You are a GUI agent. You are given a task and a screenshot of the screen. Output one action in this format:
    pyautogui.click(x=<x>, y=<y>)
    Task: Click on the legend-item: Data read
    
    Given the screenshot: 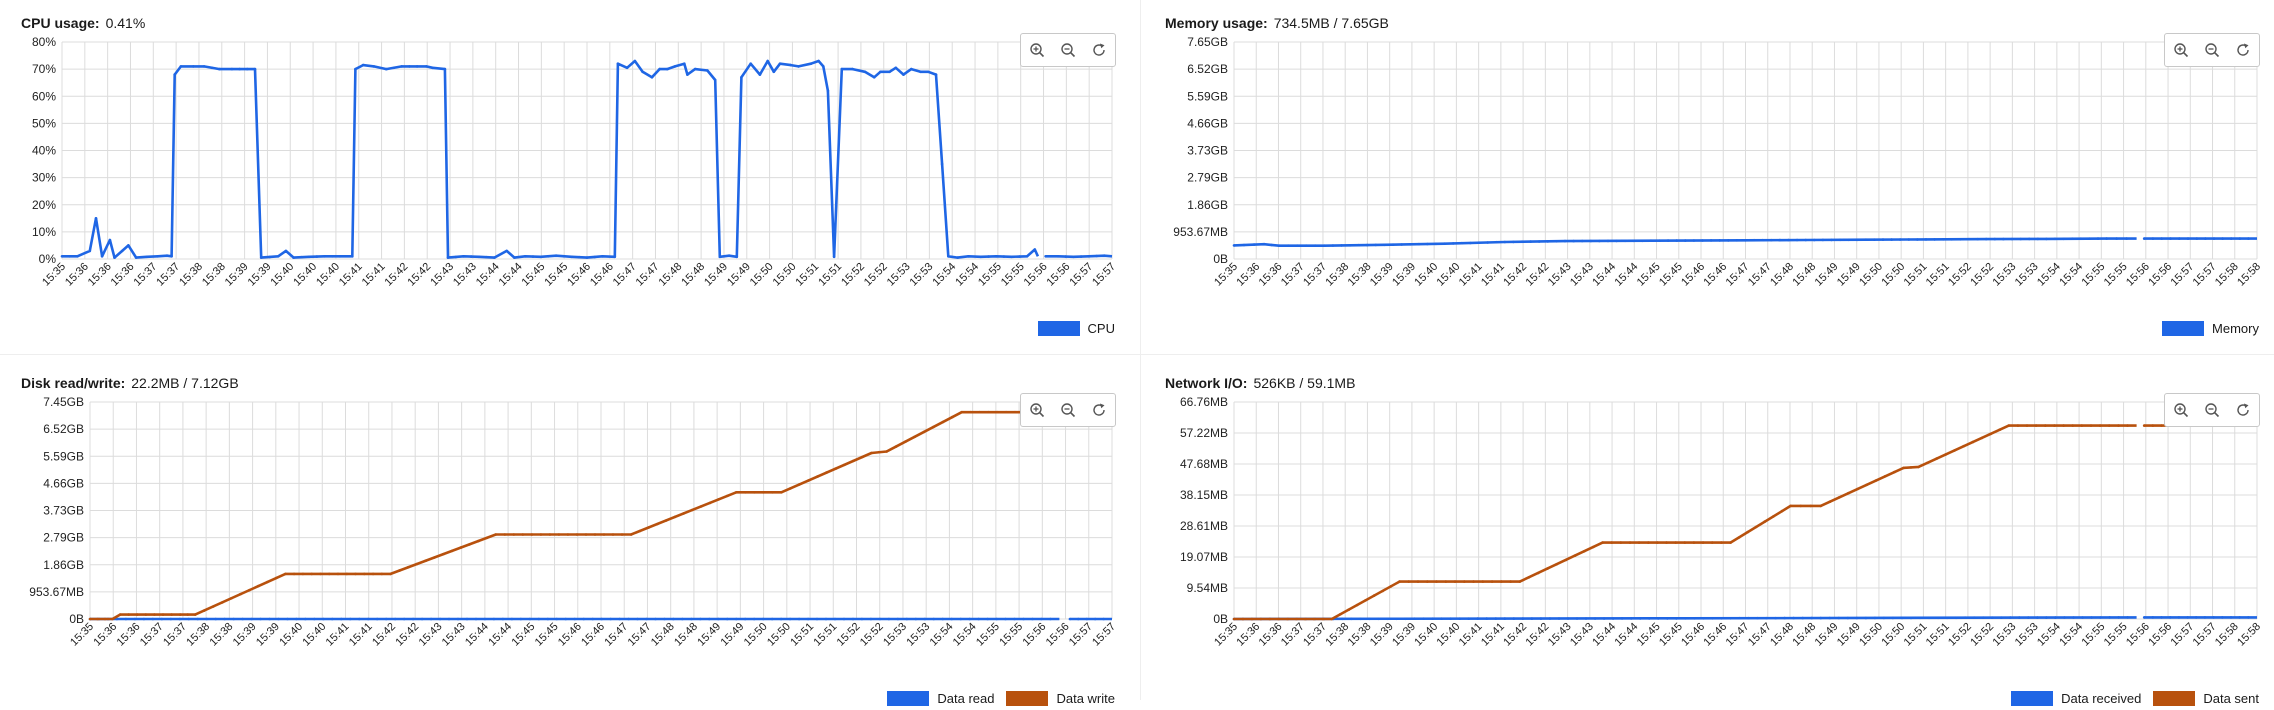 What is the action you would take?
    pyautogui.click(x=940, y=698)
    